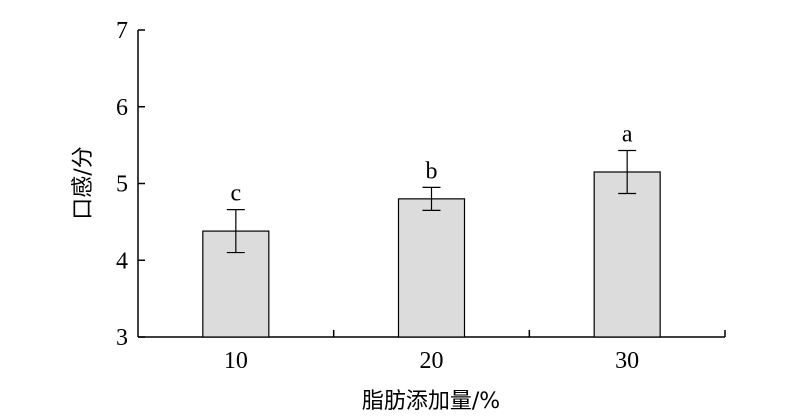 Image resolution: width=806 pixels, height=418 pixels. I want to click on y-tick-label: 4, so click(122, 261).